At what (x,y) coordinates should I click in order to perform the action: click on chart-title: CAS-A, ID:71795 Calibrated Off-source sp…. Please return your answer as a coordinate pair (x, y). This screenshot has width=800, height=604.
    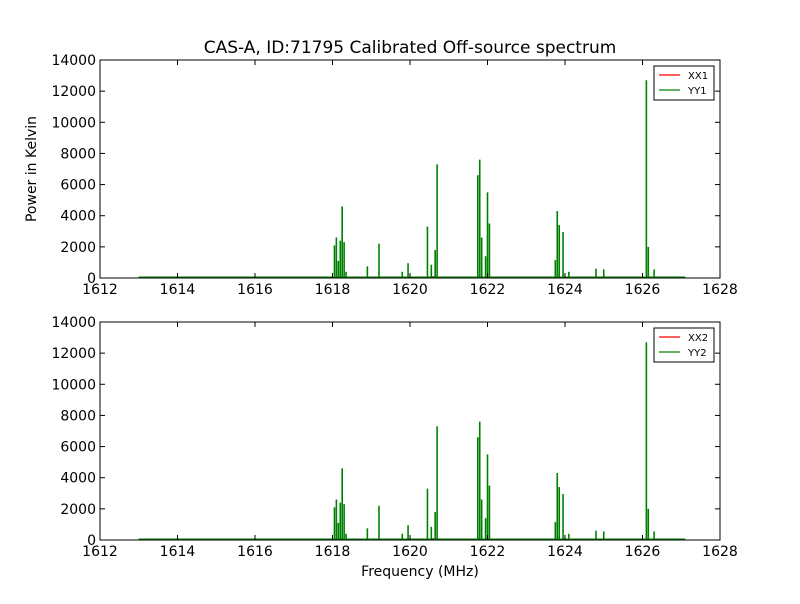
    Looking at the image, I should click on (410, 48).